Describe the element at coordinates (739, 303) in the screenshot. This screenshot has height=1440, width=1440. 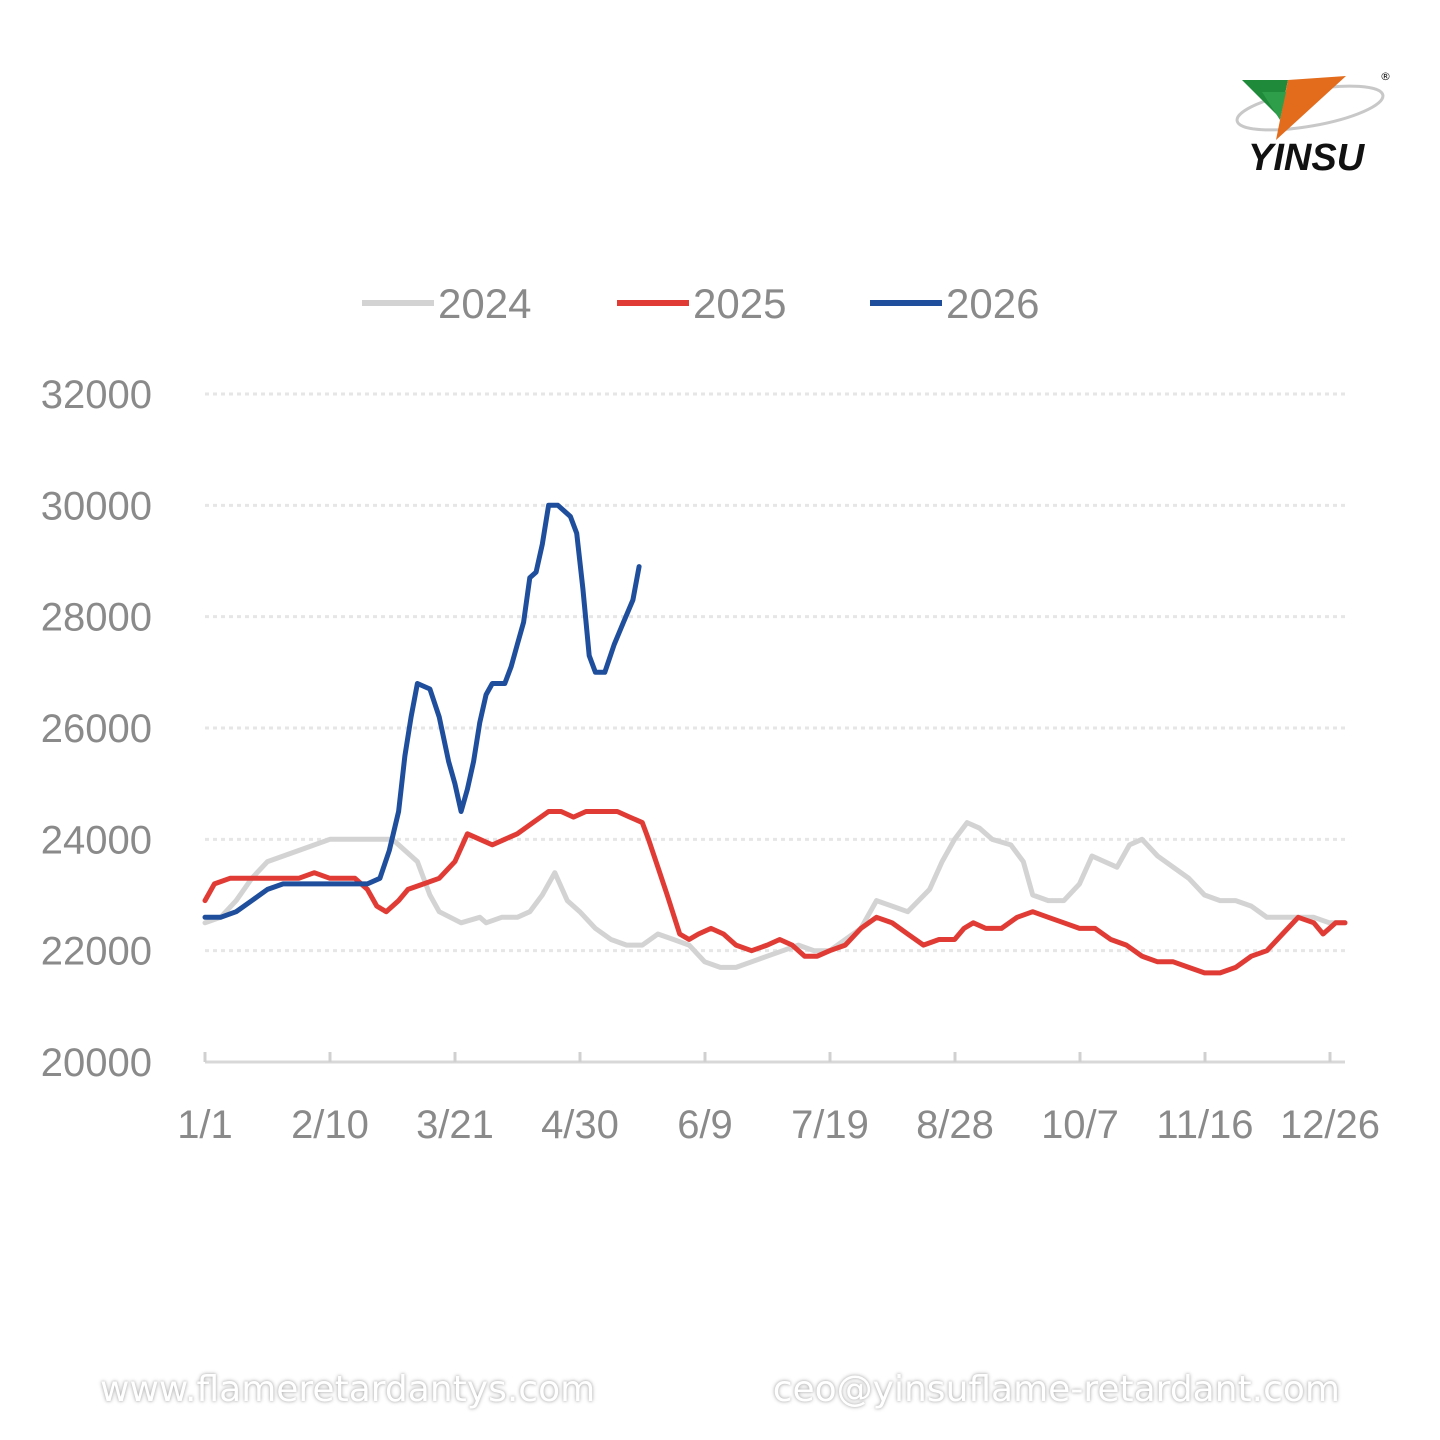
I see `legend-label-2025: 2025` at that location.